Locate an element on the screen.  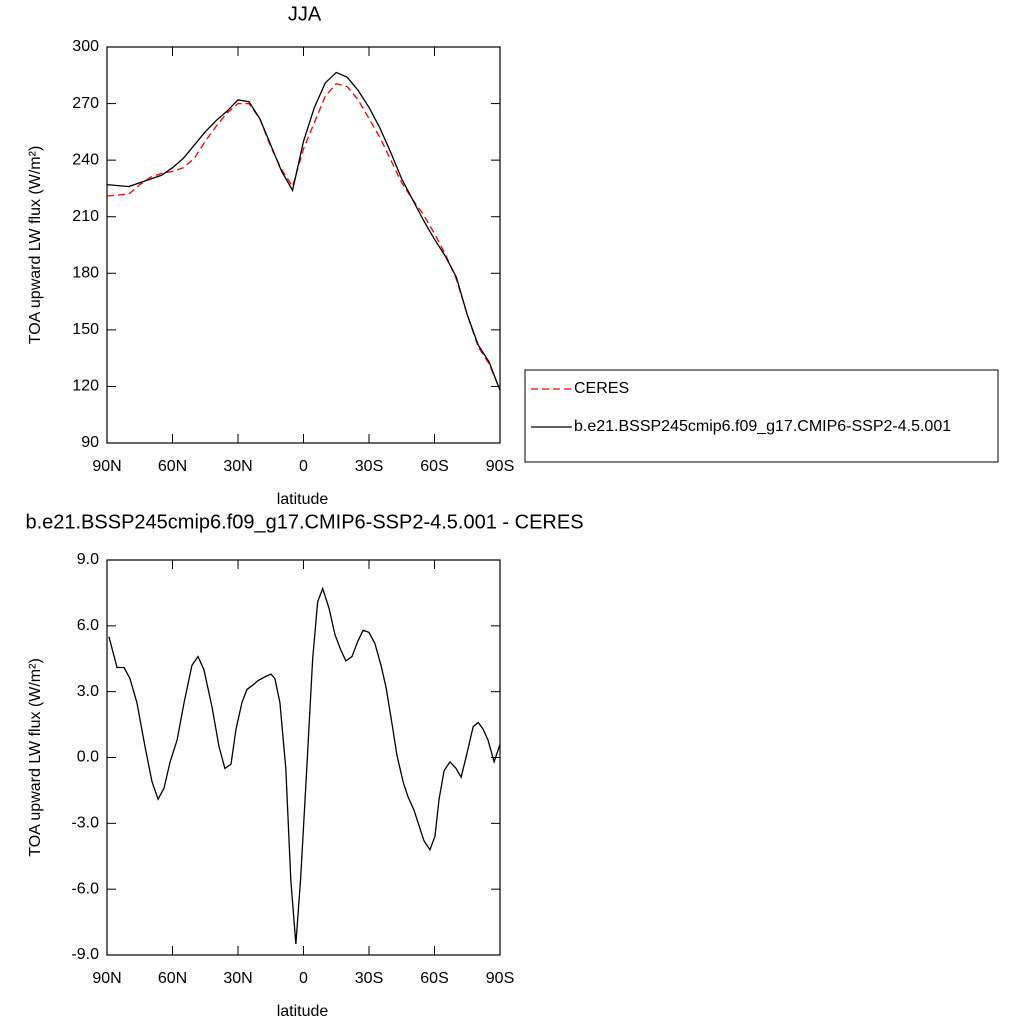
y-tick-label: 270 is located at coordinates (85, 103).